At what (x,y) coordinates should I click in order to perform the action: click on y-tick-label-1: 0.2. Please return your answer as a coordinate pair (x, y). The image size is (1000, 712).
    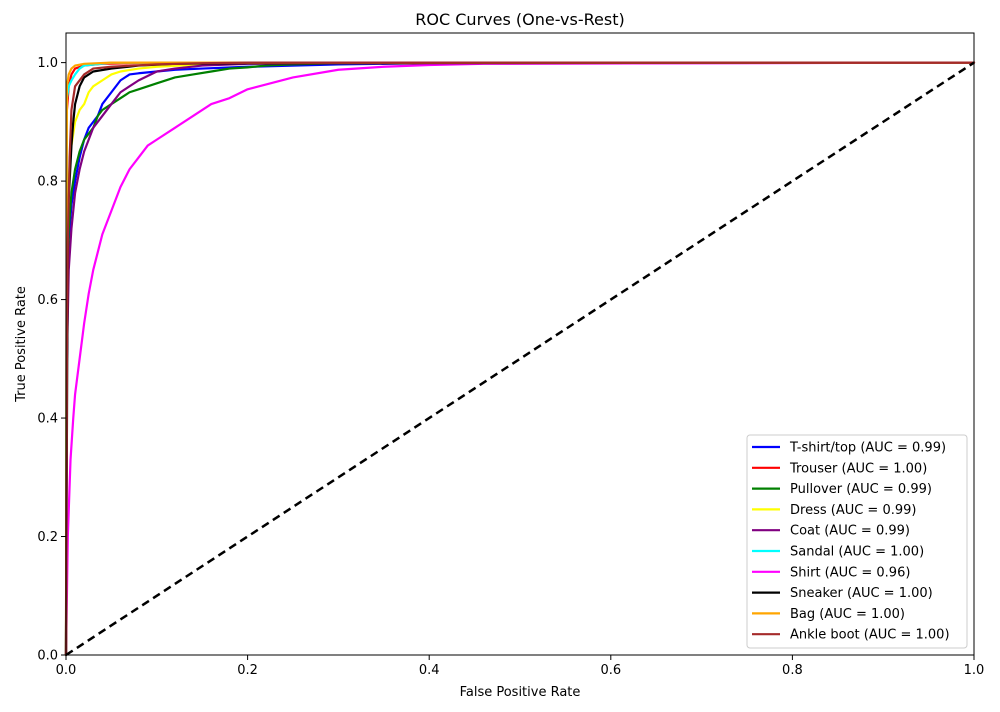
    Looking at the image, I should click on (47, 537).